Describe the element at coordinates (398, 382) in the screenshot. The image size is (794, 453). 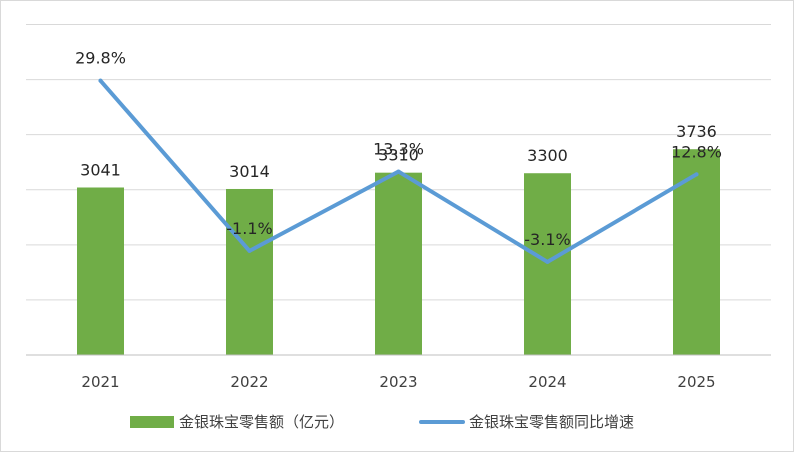
I see `x-tick-label: 2023` at that location.